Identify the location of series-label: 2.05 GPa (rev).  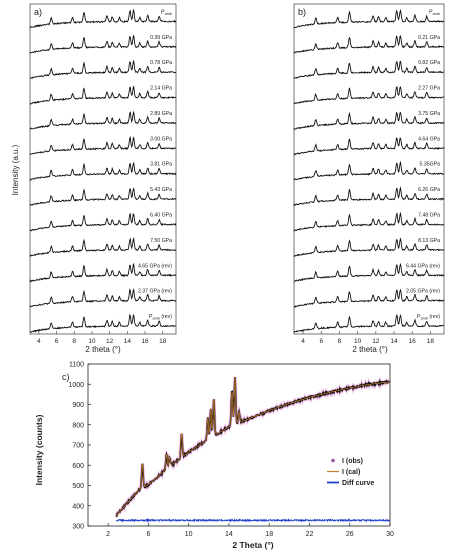
(423, 292).